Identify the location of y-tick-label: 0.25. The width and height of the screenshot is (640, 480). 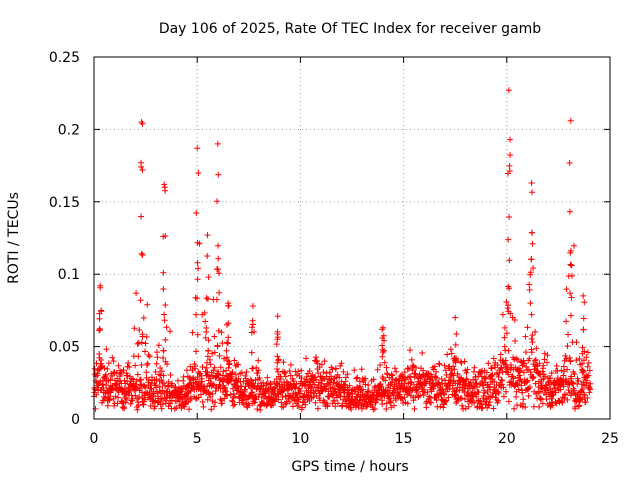
(64, 58).